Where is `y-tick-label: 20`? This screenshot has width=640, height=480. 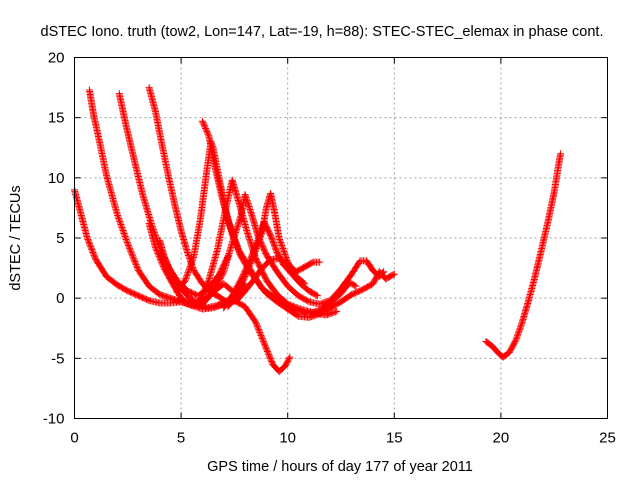 y-tick-label: 20 is located at coordinates (56, 58).